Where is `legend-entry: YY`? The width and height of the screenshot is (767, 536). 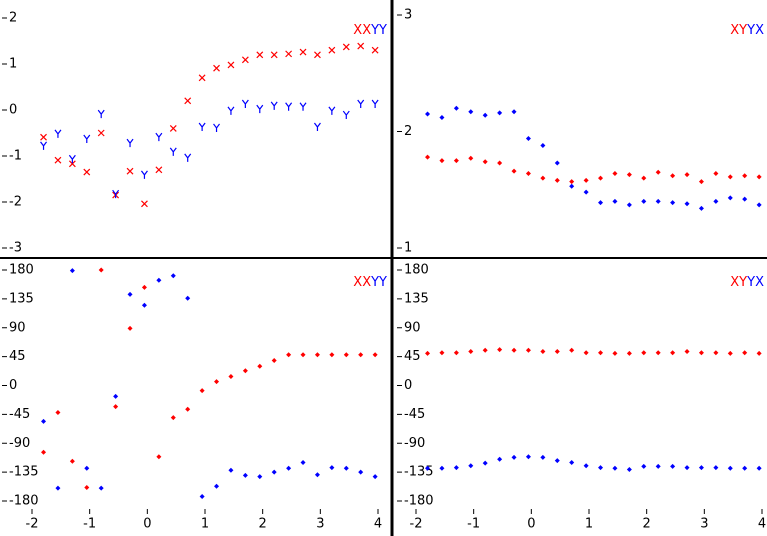 legend-entry: YY is located at coordinates (378, 282).